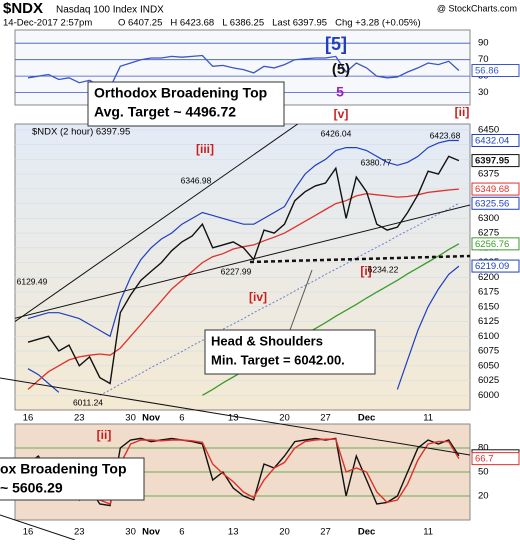 This screenshot has height=545, width=520. What do you see at coordinates (492, 161) in the screenshot?
I see `last-value-label: 6397.95` at bounding box center [492, 161].